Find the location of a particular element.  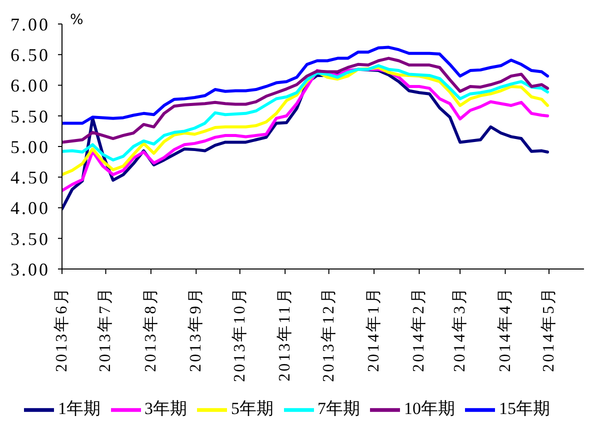

x-tick-label: 2013年8月 is located at coordinates (151, 329).